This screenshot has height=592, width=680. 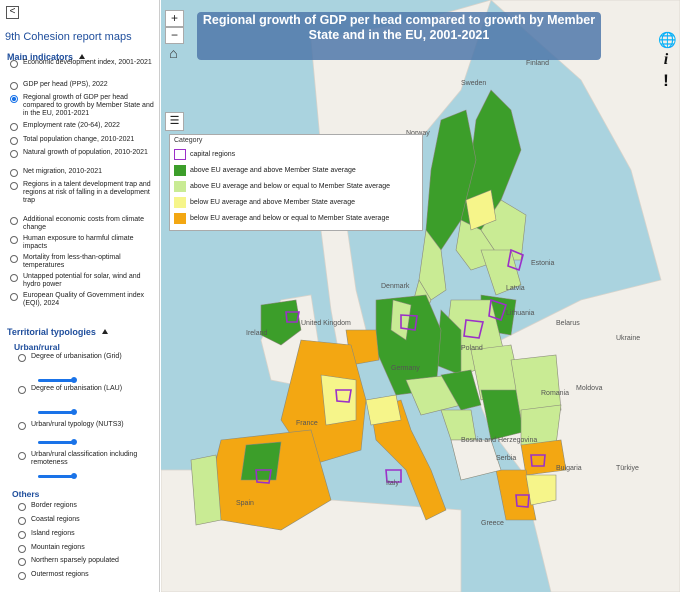 I want to click on indicator-option: GDP per head (PPS), 2022, so click(x=84, y=85).